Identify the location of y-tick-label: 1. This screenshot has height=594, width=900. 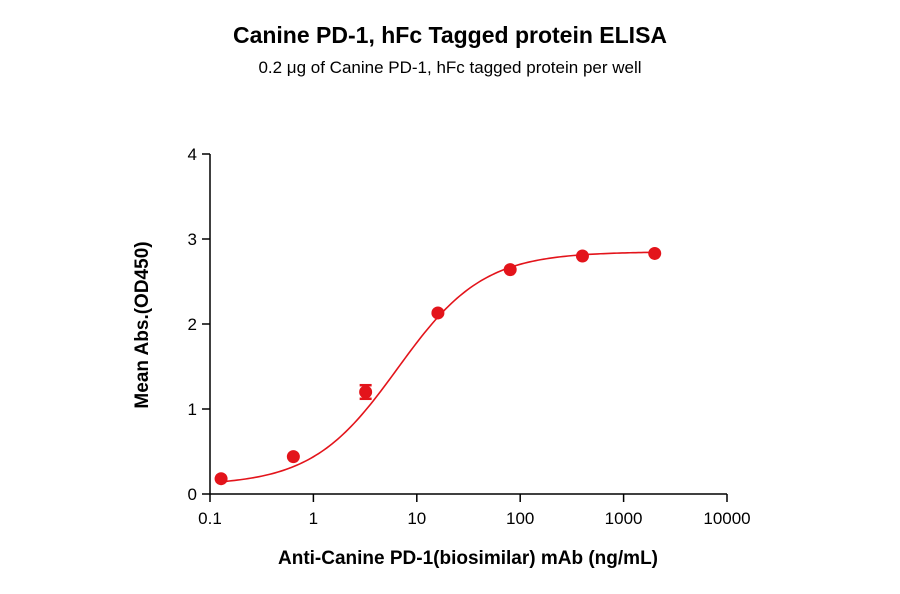
(192, 409).